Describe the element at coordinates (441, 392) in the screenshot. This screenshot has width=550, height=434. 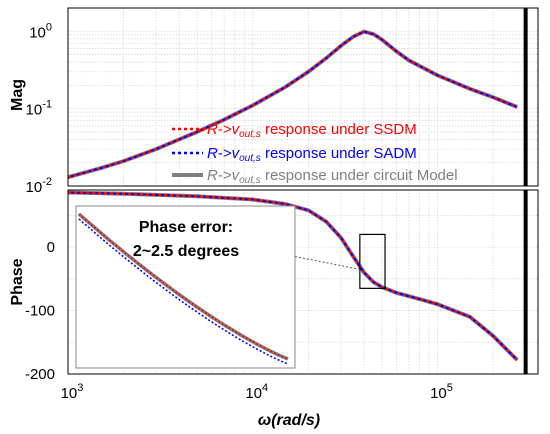
I see `xtick-label: 10⁵` at that location.